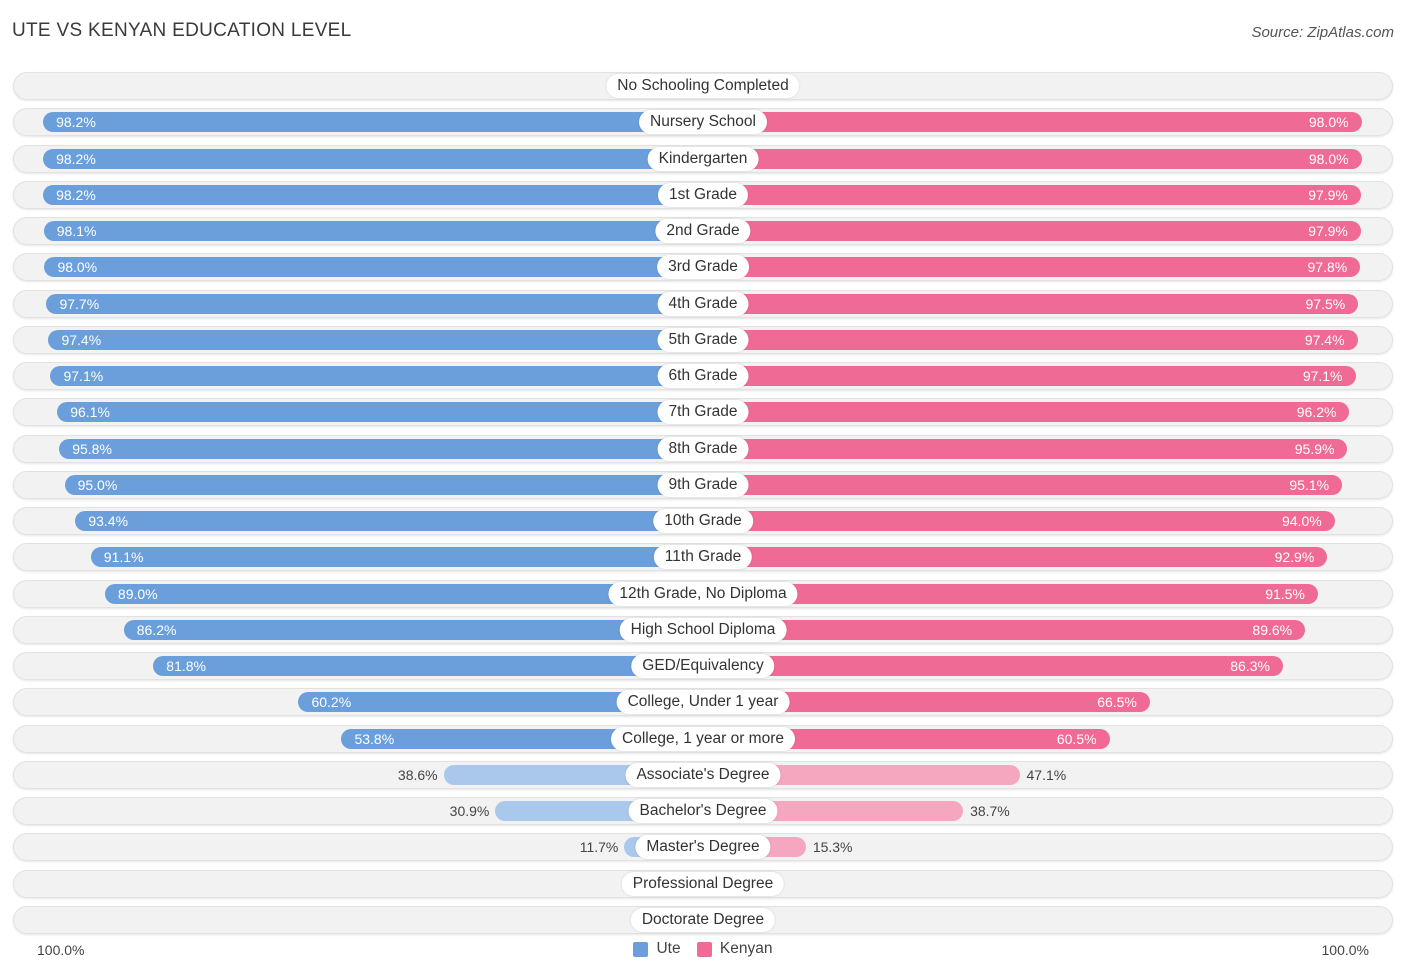  What do you see at coordinates (92, 448) in the screenshot?
I see `value-label-ute: 95.8%` at bounding box center [92, 448].